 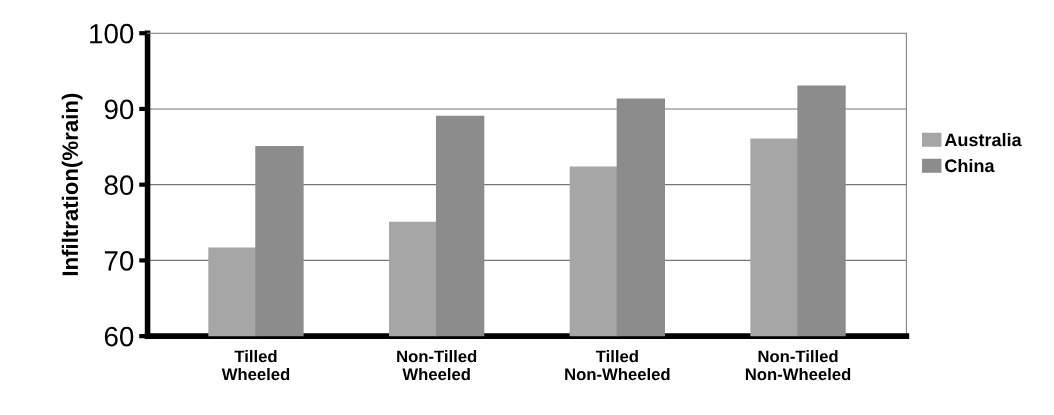 What do you see at coordinates (983, 140) in the screenshot?
I see `legend-label: Australia` at bounding box center [983, 140].